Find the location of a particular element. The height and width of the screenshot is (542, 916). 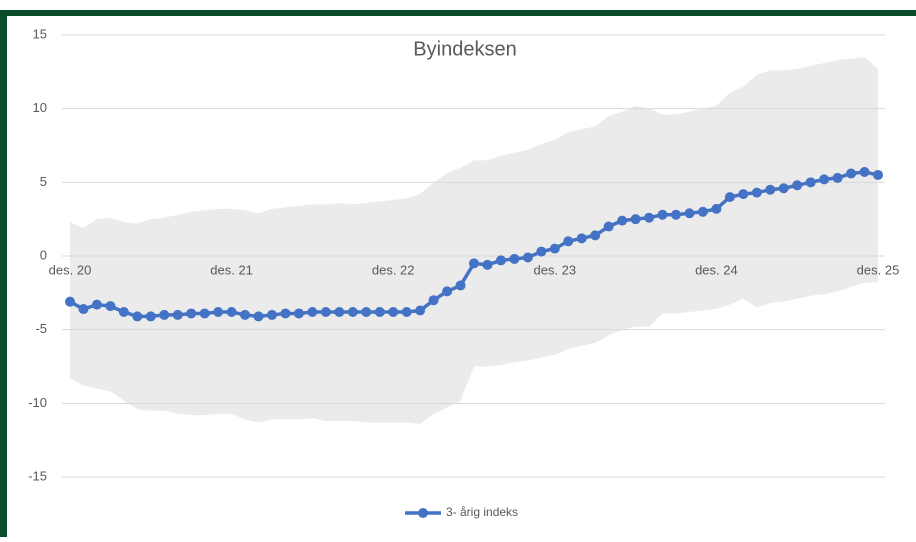

x-tick-label: des. 21 is located at coordinates (231, 269).